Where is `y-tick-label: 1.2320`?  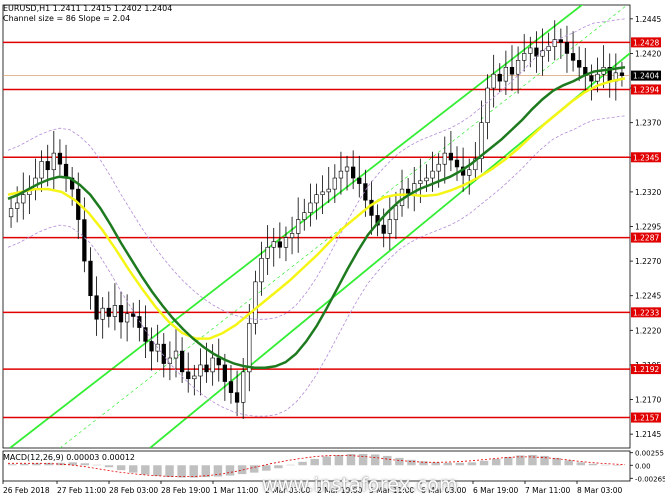
y-tick-label: 1.2320 is located at coordinates (648, 192).